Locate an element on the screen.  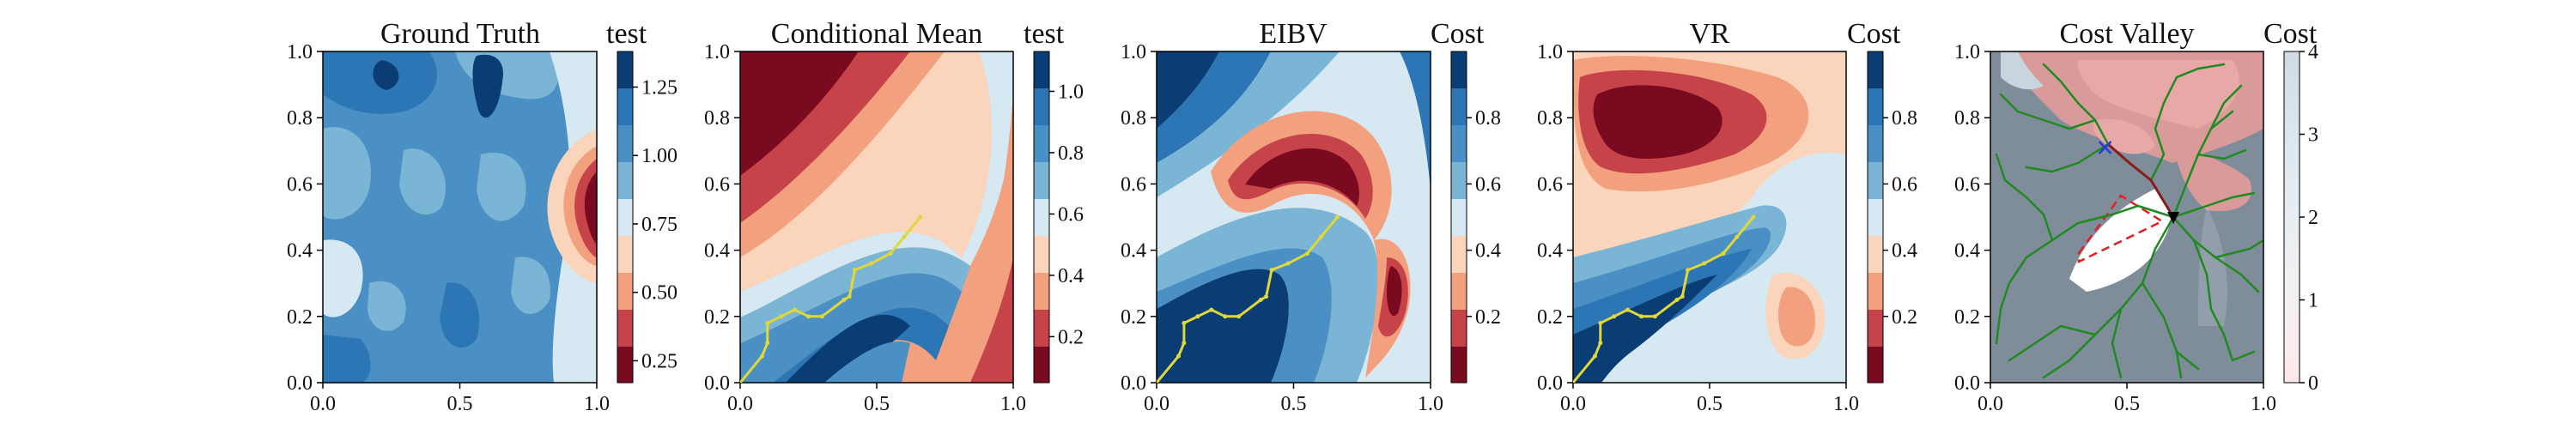
panel-title: Ground Truth is located at coordinates (460, 34).